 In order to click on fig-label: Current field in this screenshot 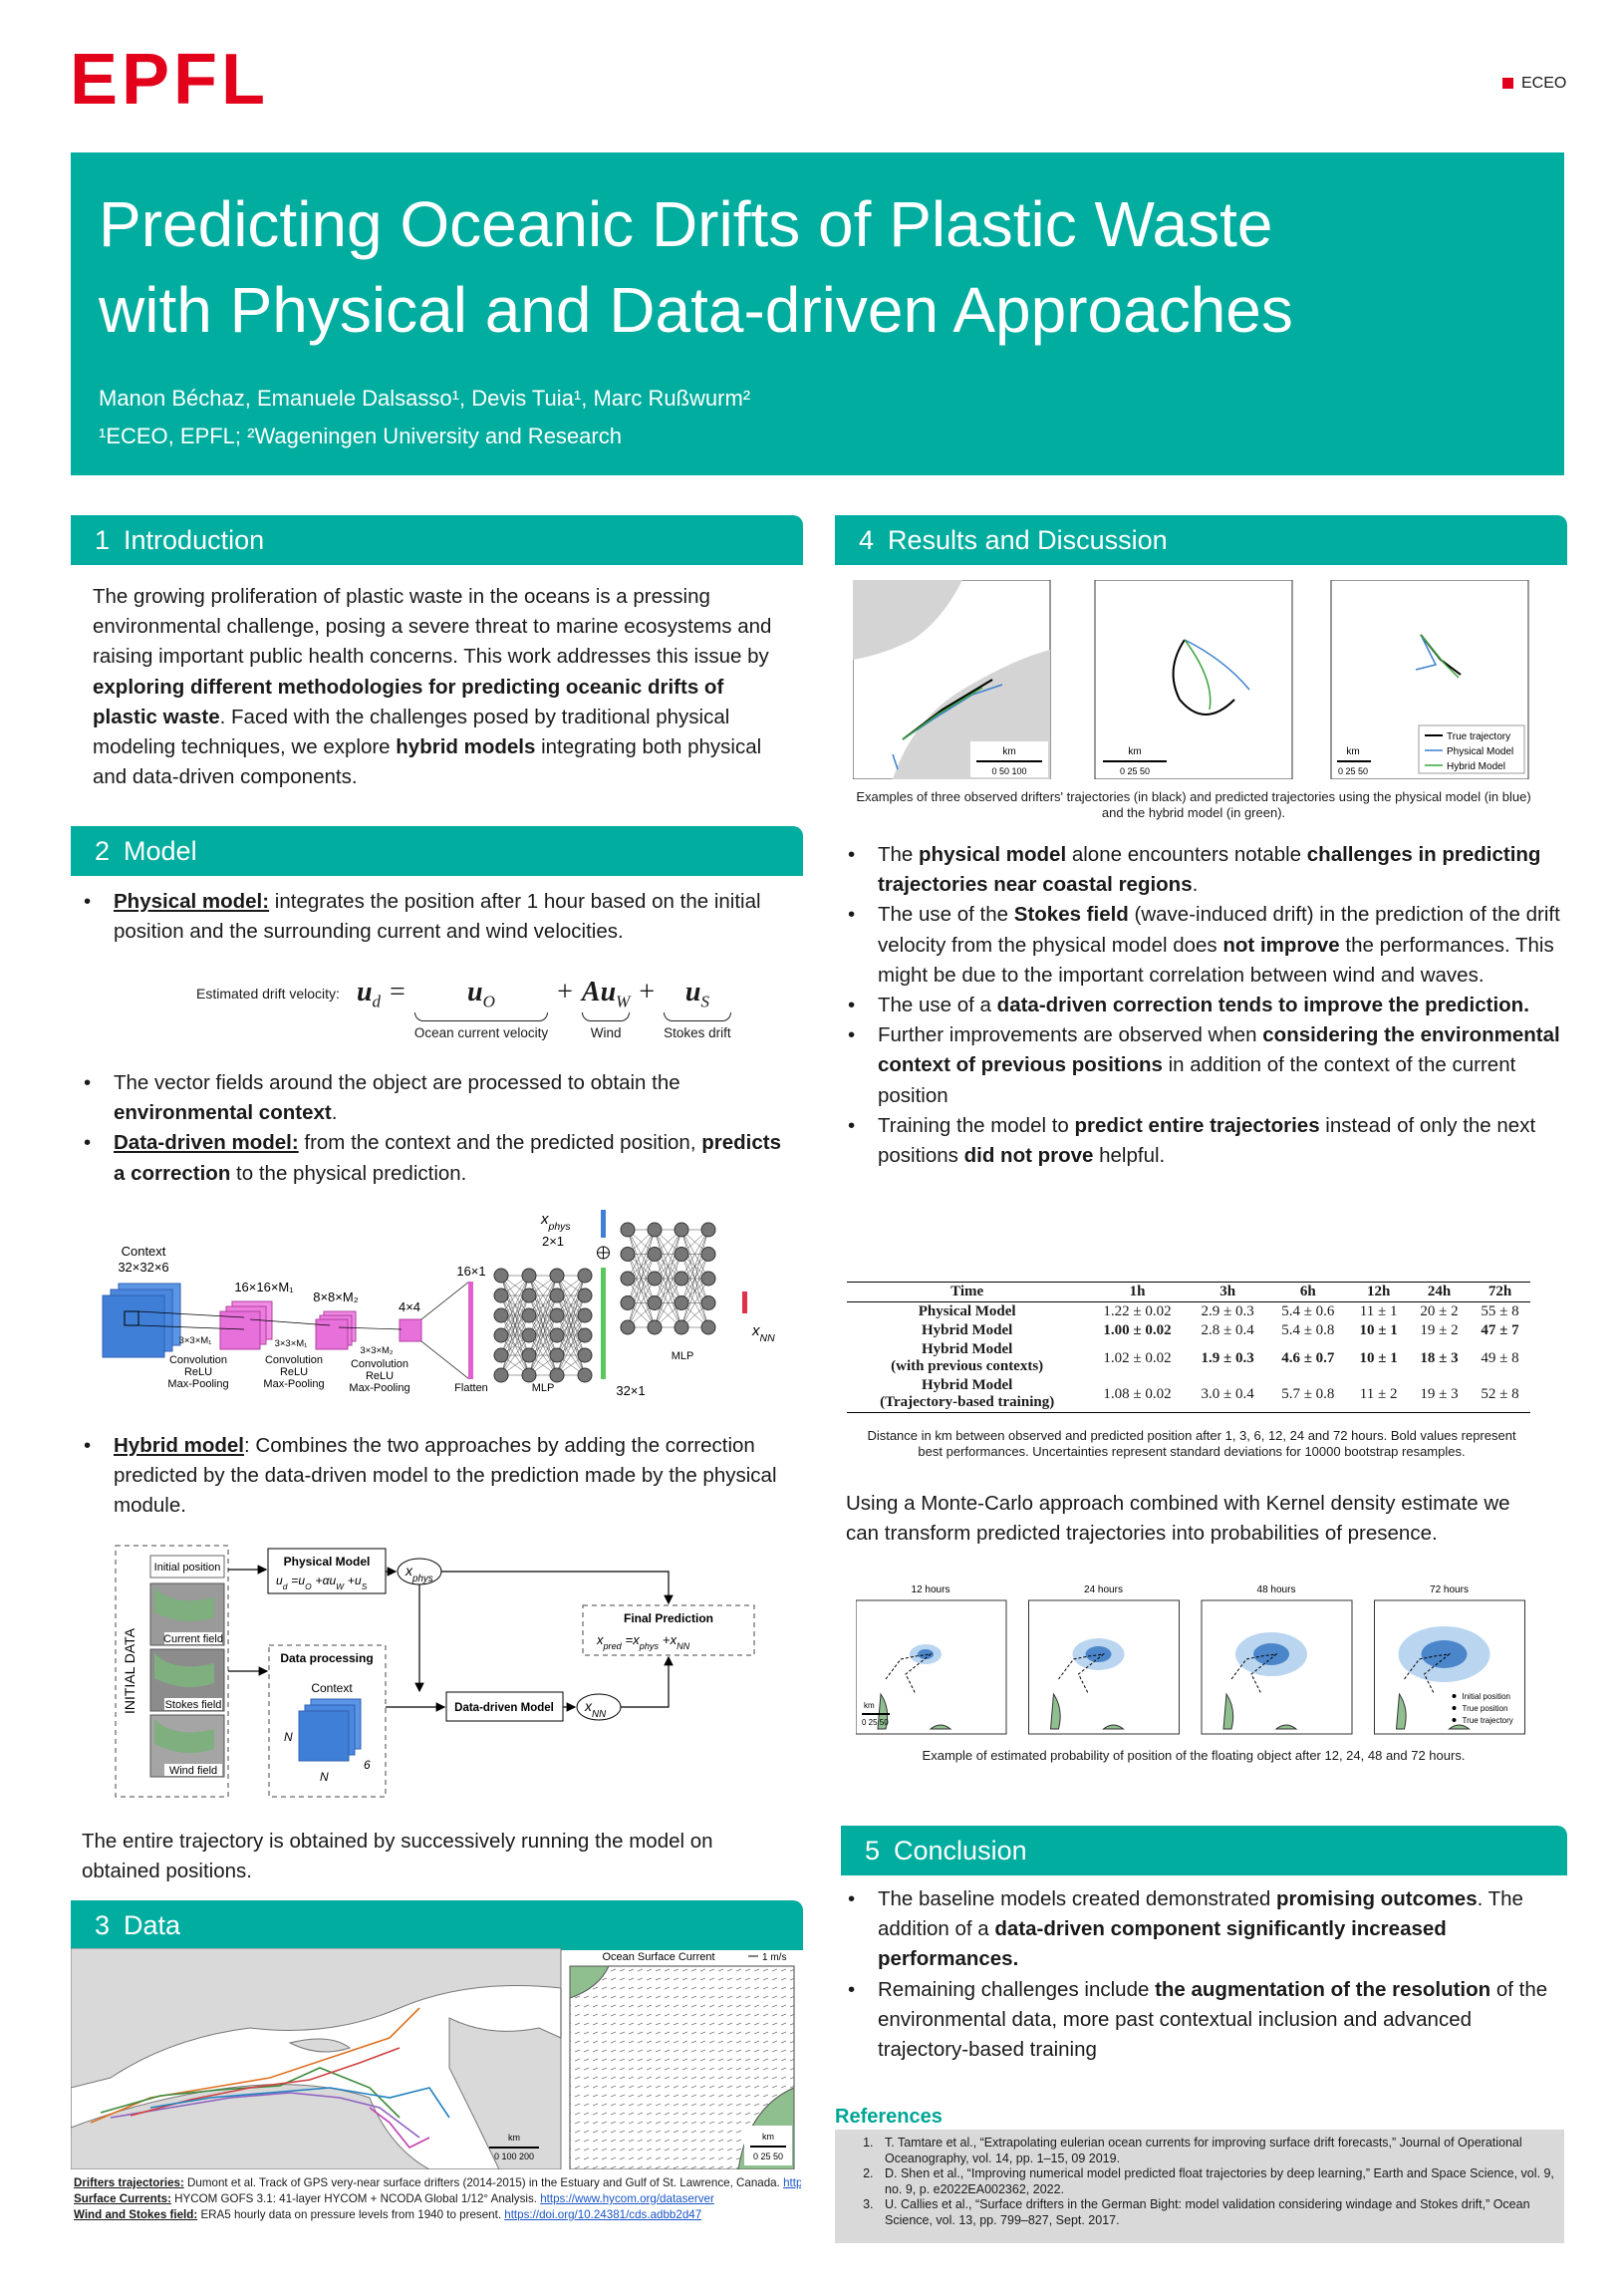, I will do `click(193, 1639)`.